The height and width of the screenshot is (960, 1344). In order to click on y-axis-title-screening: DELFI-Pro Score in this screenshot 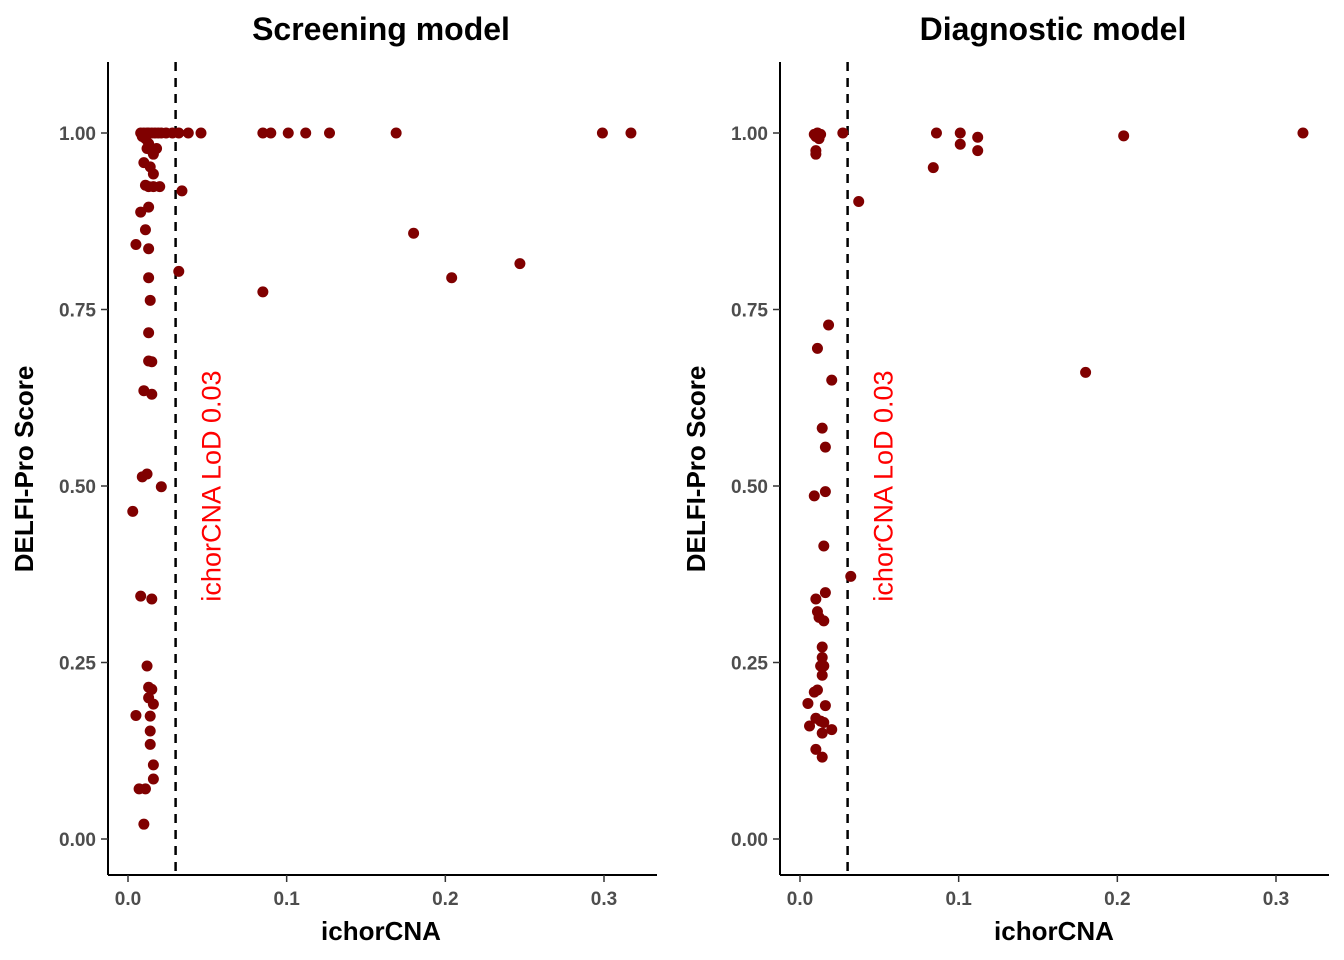, I will do `click(24, 469)`.